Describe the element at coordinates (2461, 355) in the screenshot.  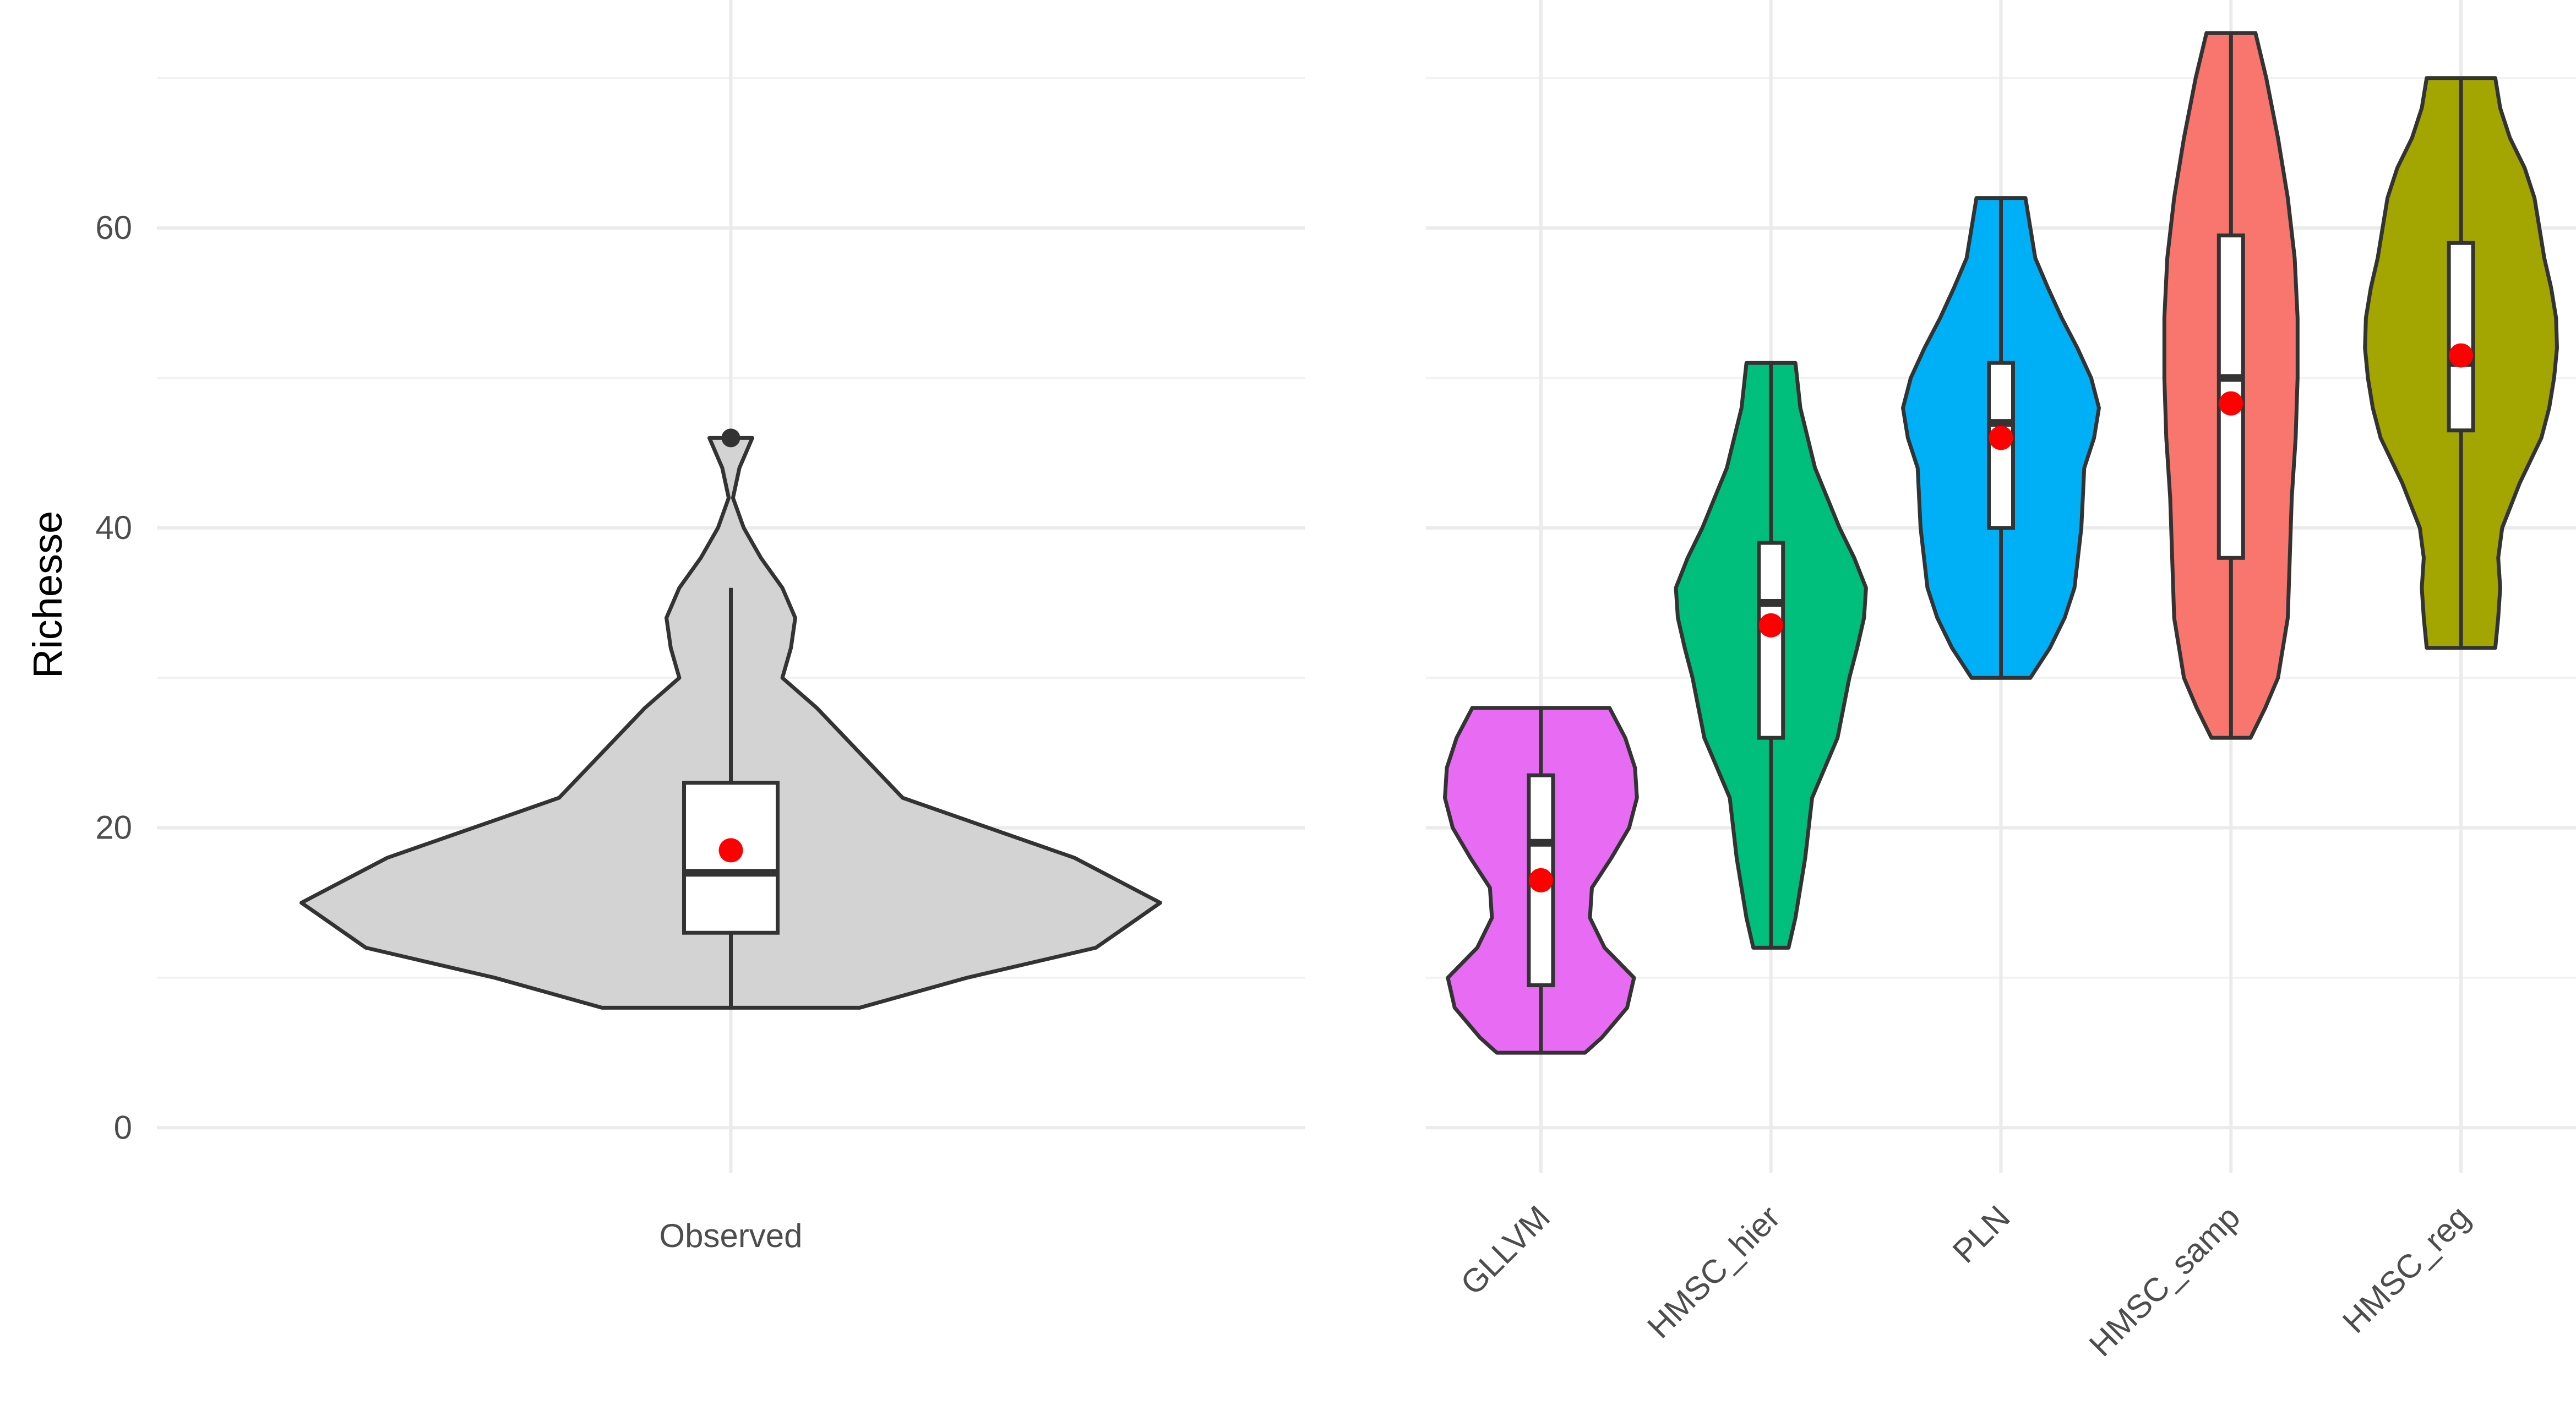
I see `mean-point-hmsc-reg` at that location.